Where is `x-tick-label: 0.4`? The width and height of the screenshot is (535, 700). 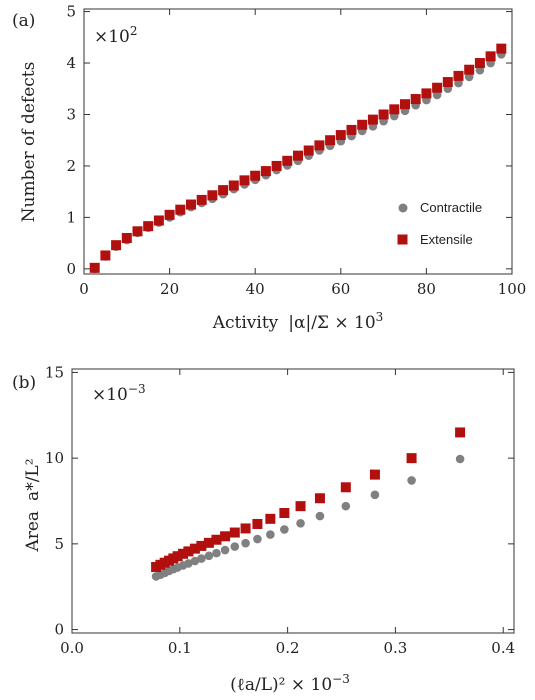
x-tick-label: 0.4 is located at coordinates (503, 648).